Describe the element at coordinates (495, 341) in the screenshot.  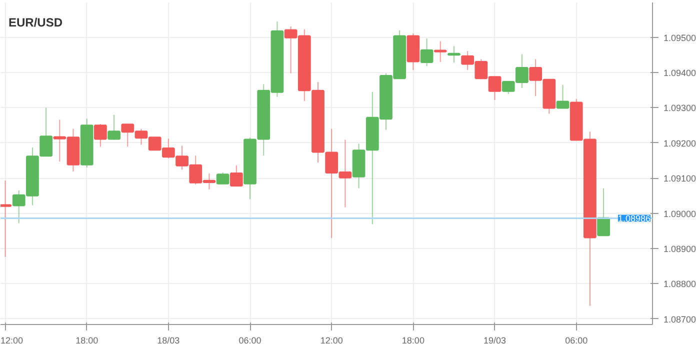
I see `x-tick-label: 19/03` at that location.